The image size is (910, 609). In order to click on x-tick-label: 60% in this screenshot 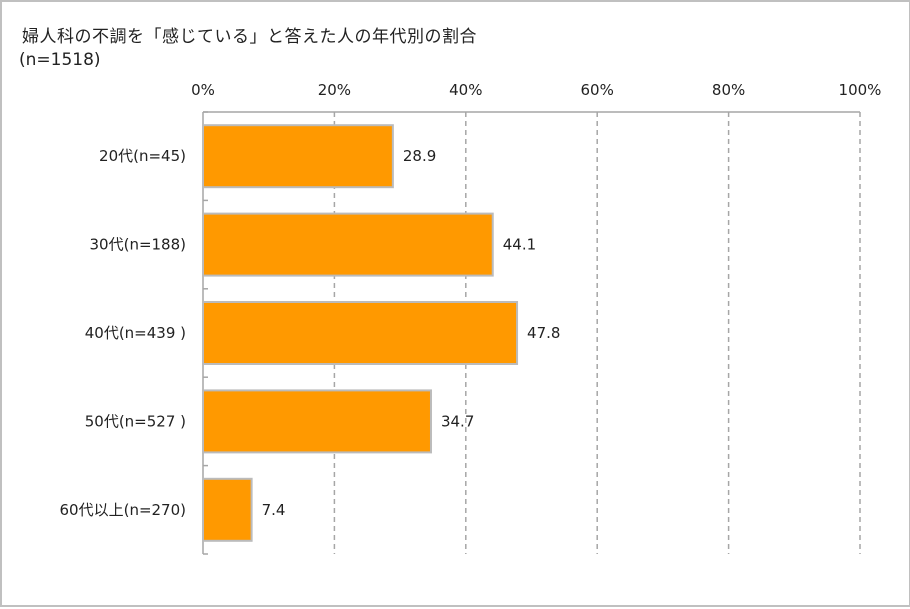, I will do `click(597, 90)`.